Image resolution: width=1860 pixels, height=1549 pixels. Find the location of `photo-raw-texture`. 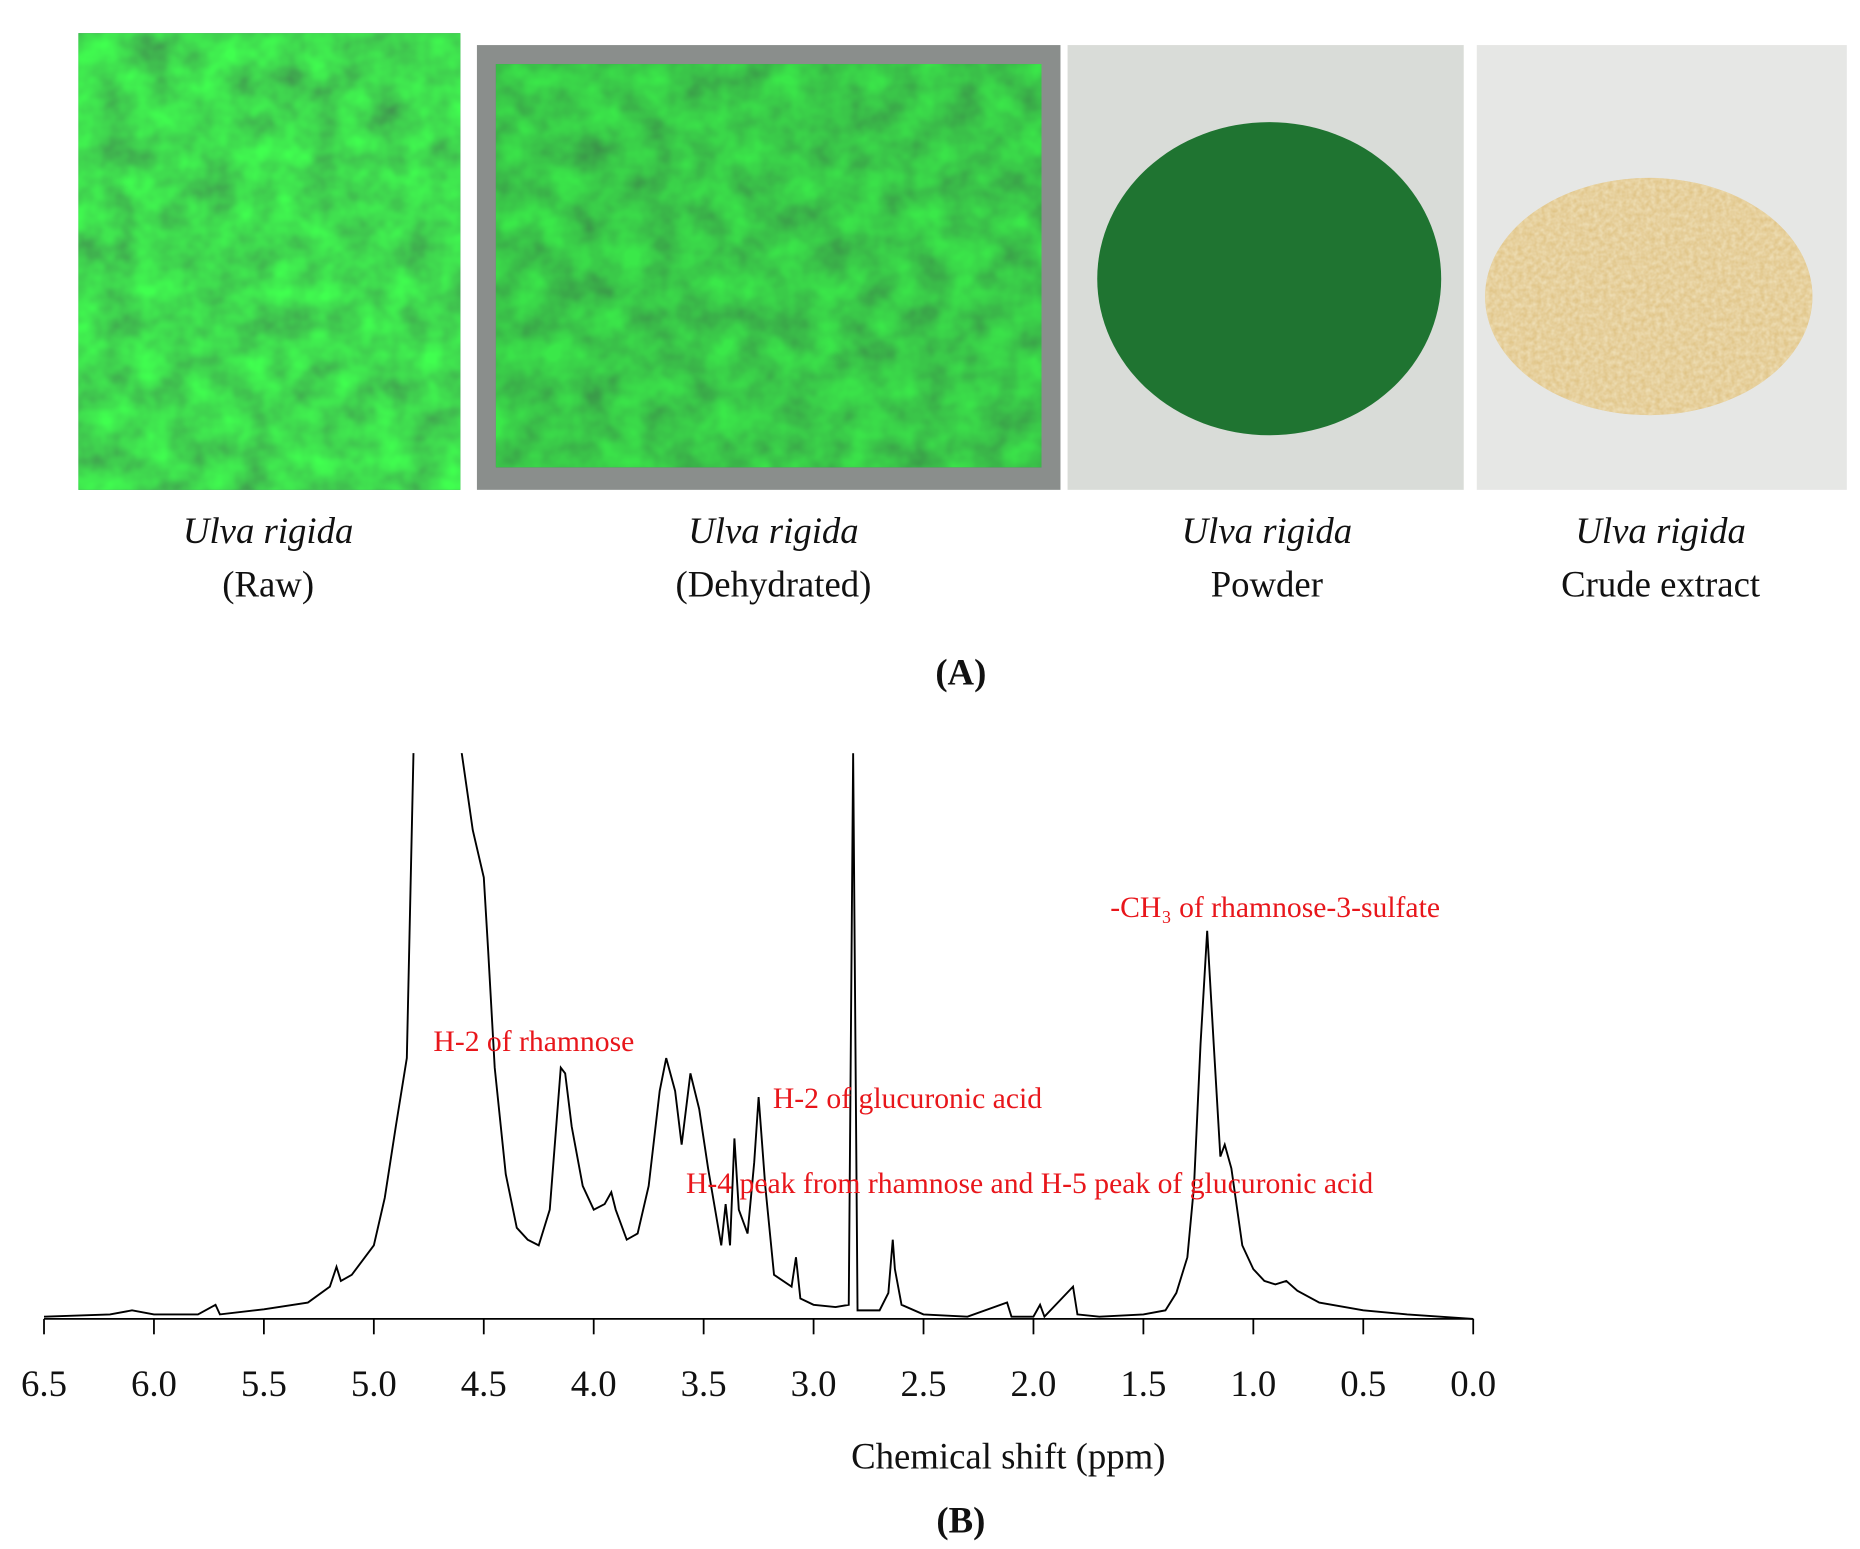

photo-raw-texture is located at coordinates (269, 261).